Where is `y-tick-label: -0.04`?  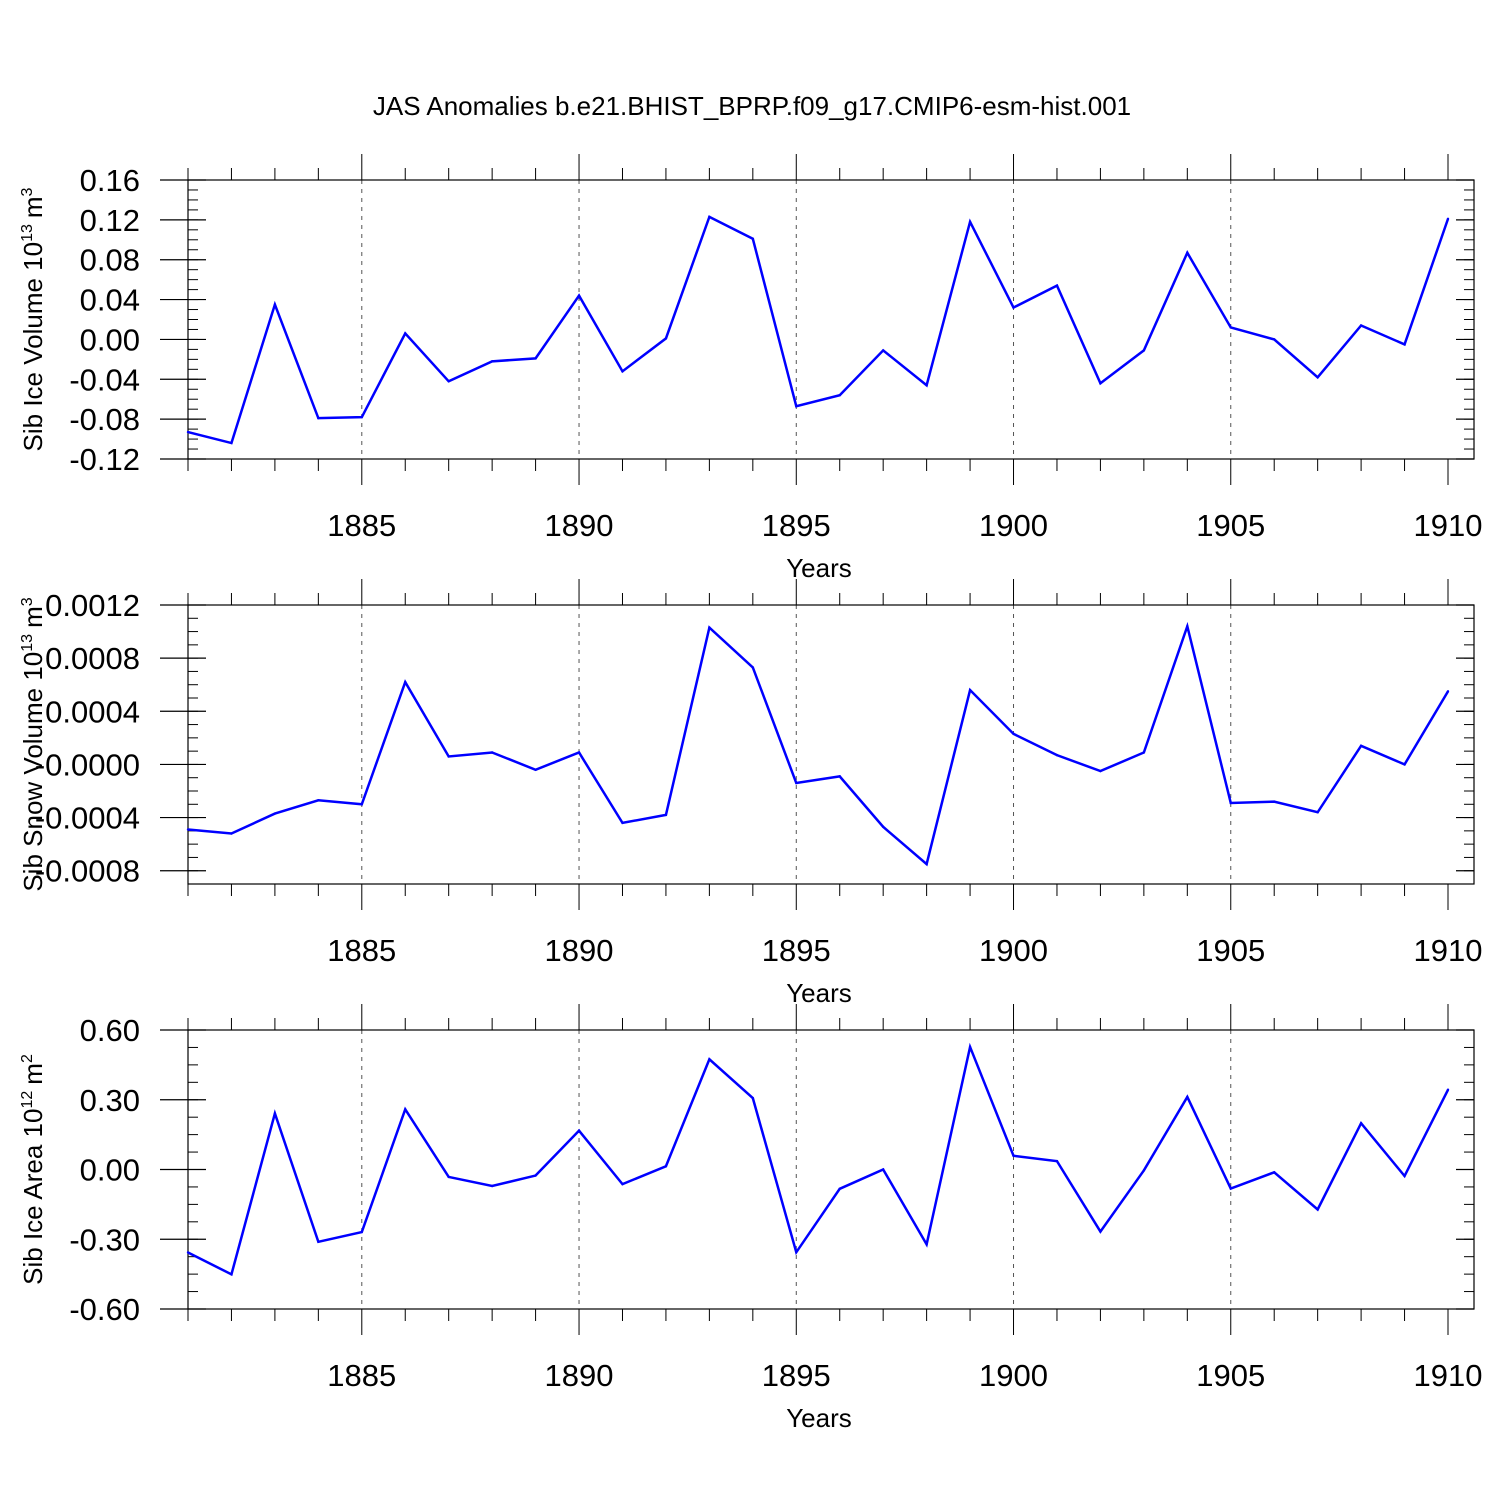
y-tick-label: -0.04 is located at coordinates (104, 379).